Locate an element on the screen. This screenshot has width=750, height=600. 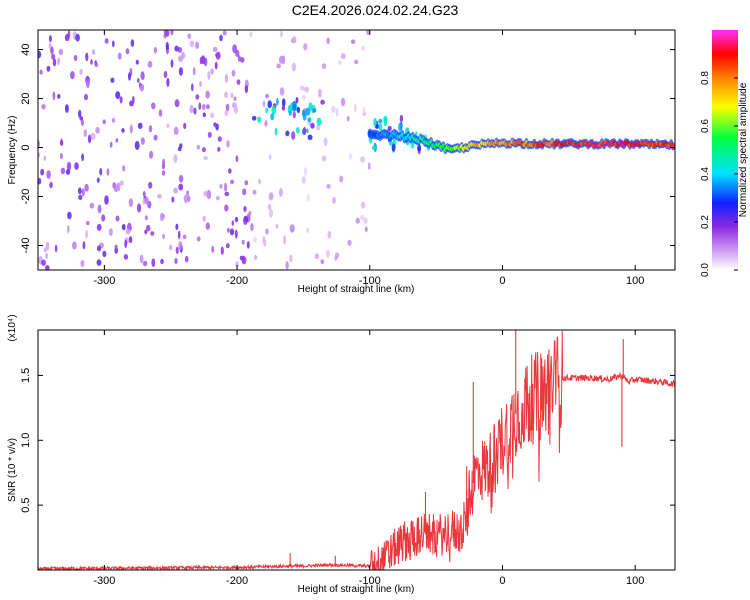
y-tick-label: 20 is located at coordinates (26, 98).